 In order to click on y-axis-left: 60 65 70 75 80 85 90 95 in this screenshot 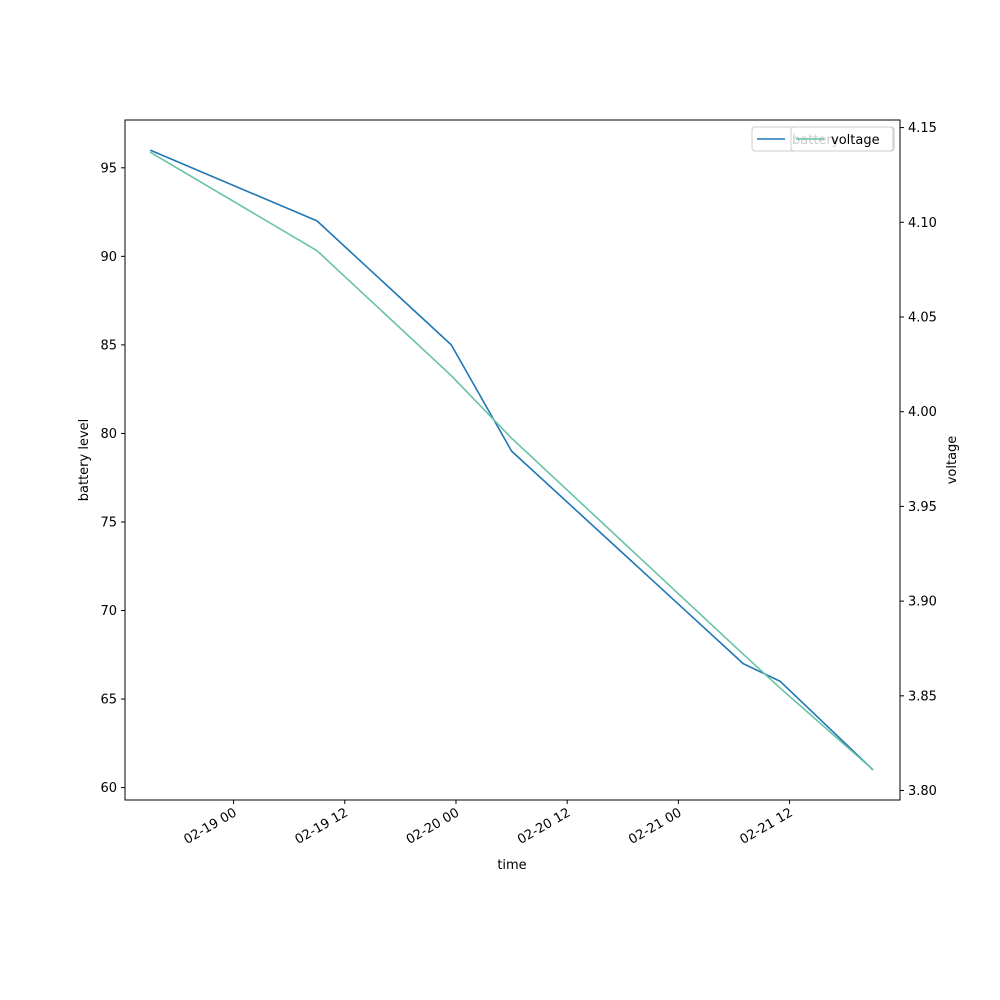, I will do `click(112, 478)`.